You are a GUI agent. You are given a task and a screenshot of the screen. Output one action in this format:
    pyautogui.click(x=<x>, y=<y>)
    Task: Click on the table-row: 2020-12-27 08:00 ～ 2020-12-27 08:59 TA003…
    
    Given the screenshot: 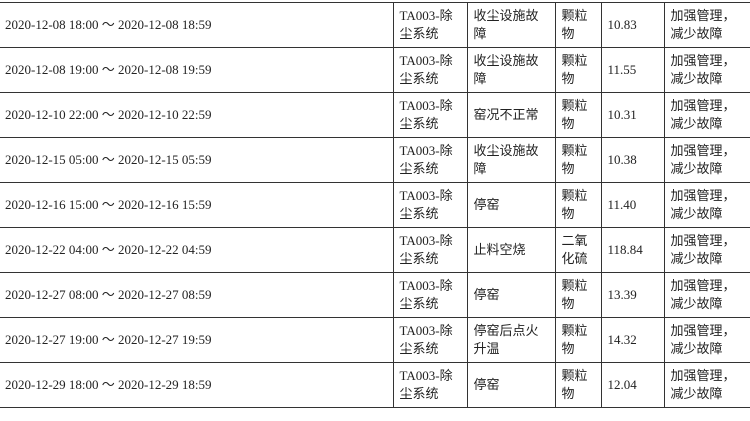 What is the action you would take?
    pyautogui.click(x=375, y=295)
    